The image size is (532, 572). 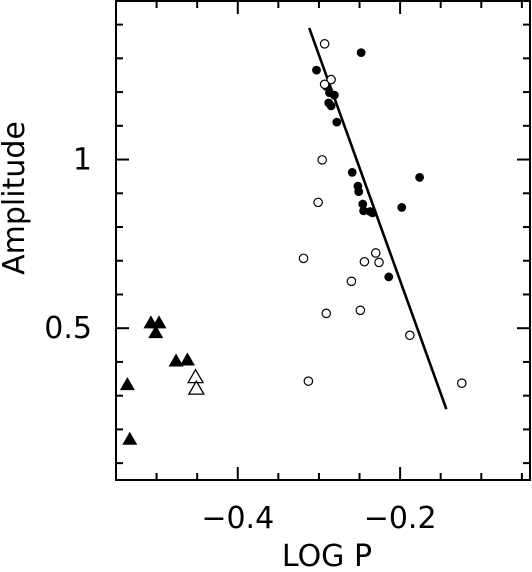 I want to click on y-tick-label: 0.5, so click(x=68, y=328).